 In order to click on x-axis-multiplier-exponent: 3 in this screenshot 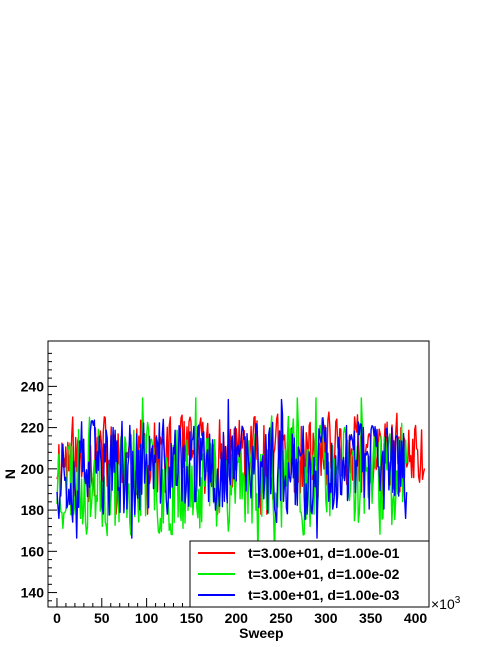, I will do `click(458, 600)`.